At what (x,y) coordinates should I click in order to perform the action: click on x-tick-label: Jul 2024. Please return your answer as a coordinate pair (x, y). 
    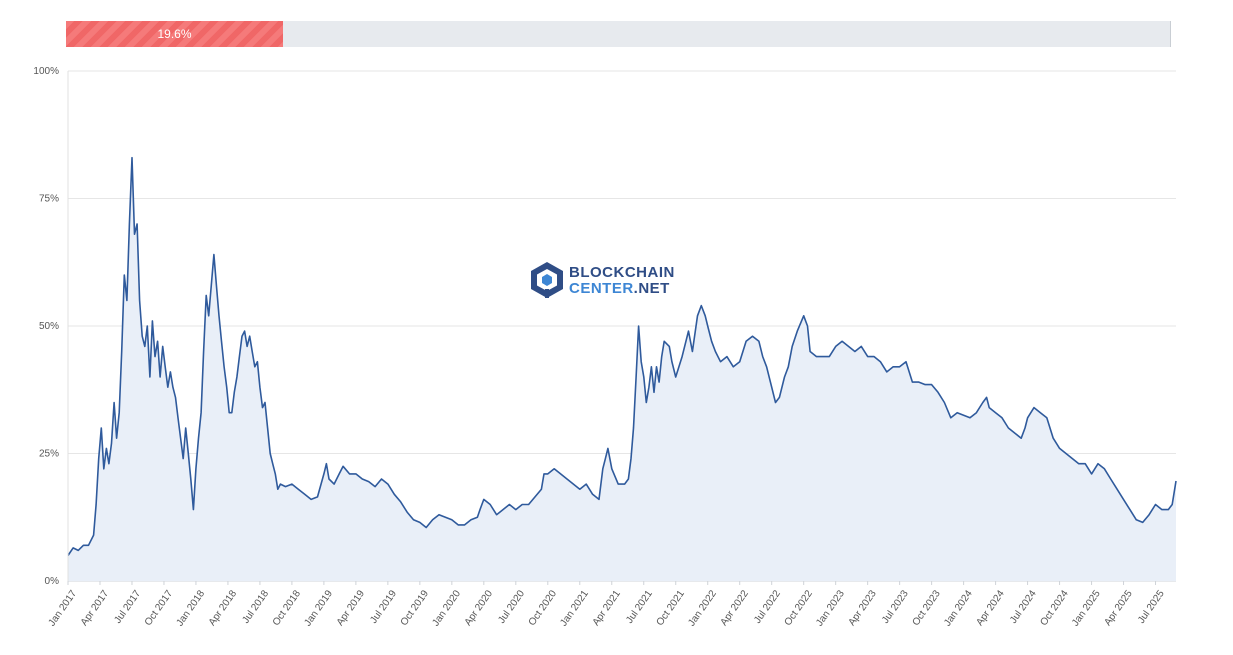
    Looking at the image, I should click on (1023, 607).